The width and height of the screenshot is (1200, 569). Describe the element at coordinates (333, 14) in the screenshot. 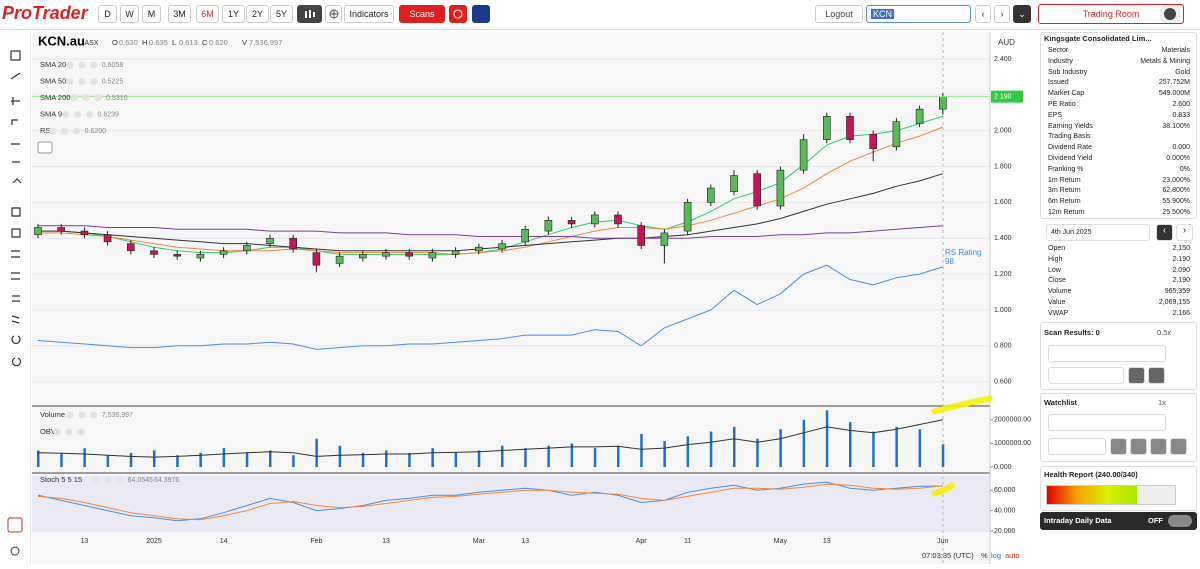

I see `layout-button` at that location.